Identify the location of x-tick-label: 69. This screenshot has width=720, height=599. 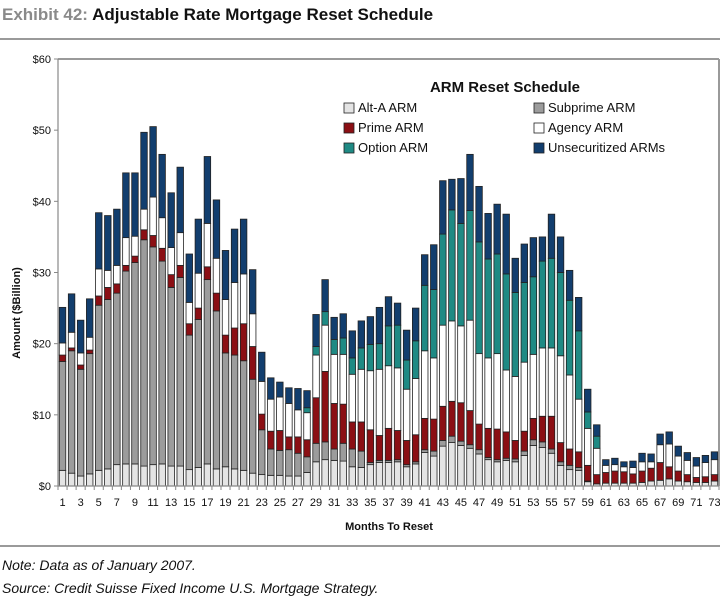
(678, 503).